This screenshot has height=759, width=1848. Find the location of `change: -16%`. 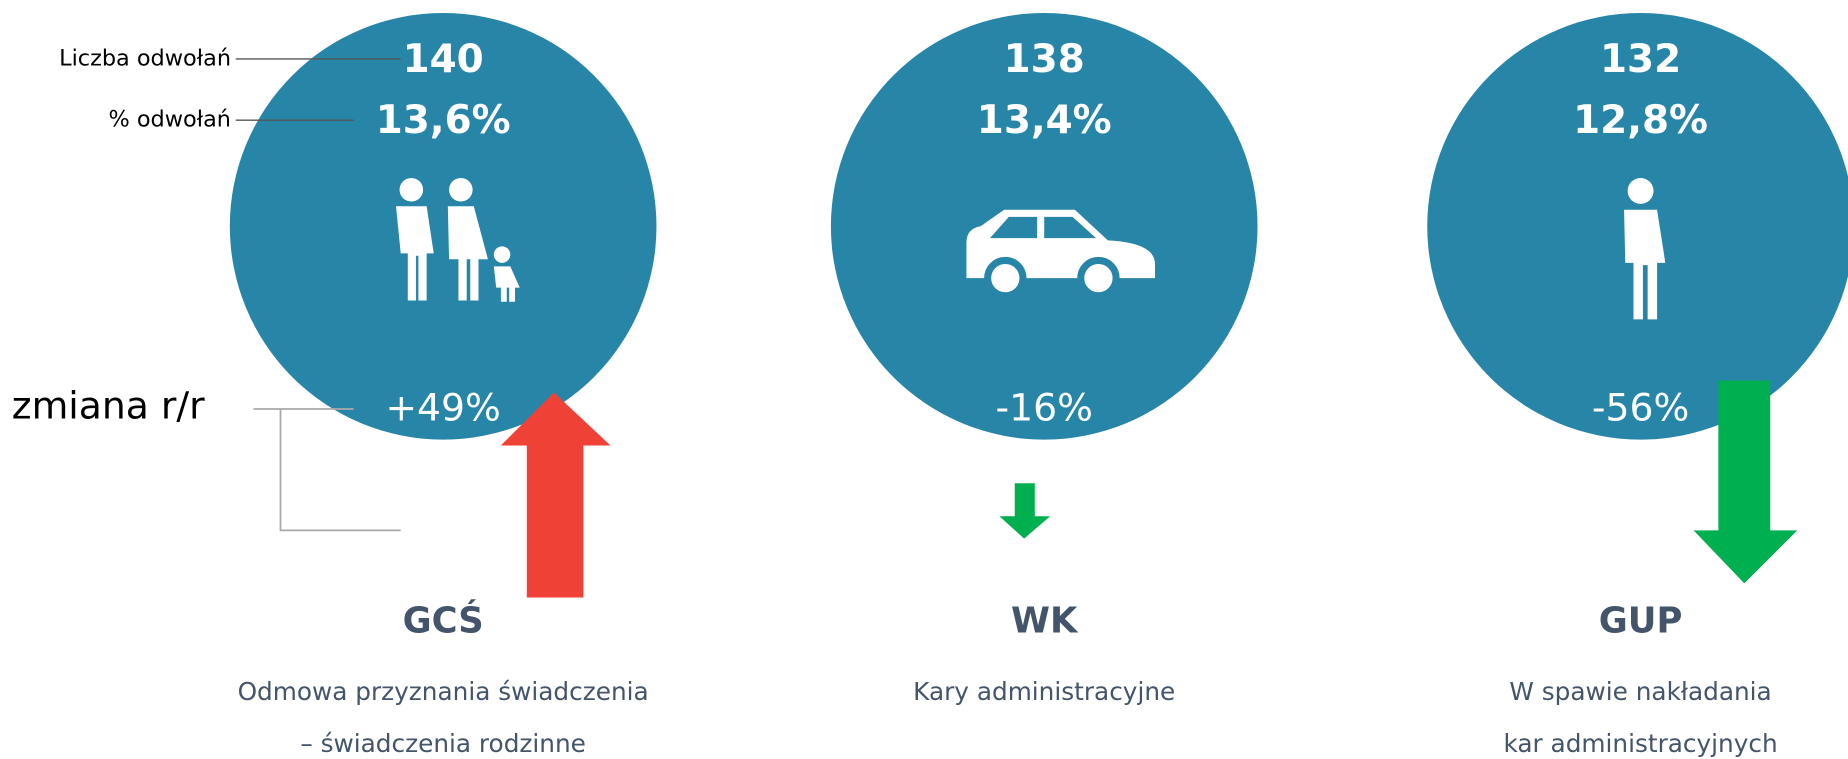

change: -16% is located at coordinates (1044, 408).